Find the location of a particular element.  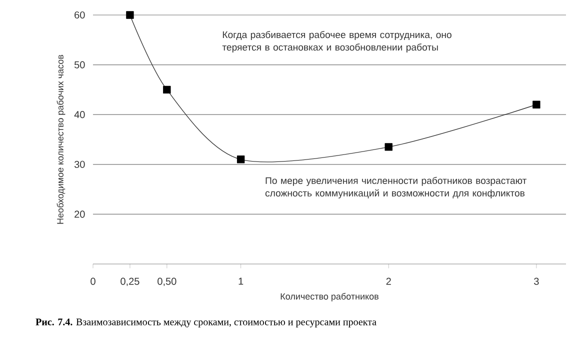

x-tick-label: 3 is located at coordinates (536, 281).